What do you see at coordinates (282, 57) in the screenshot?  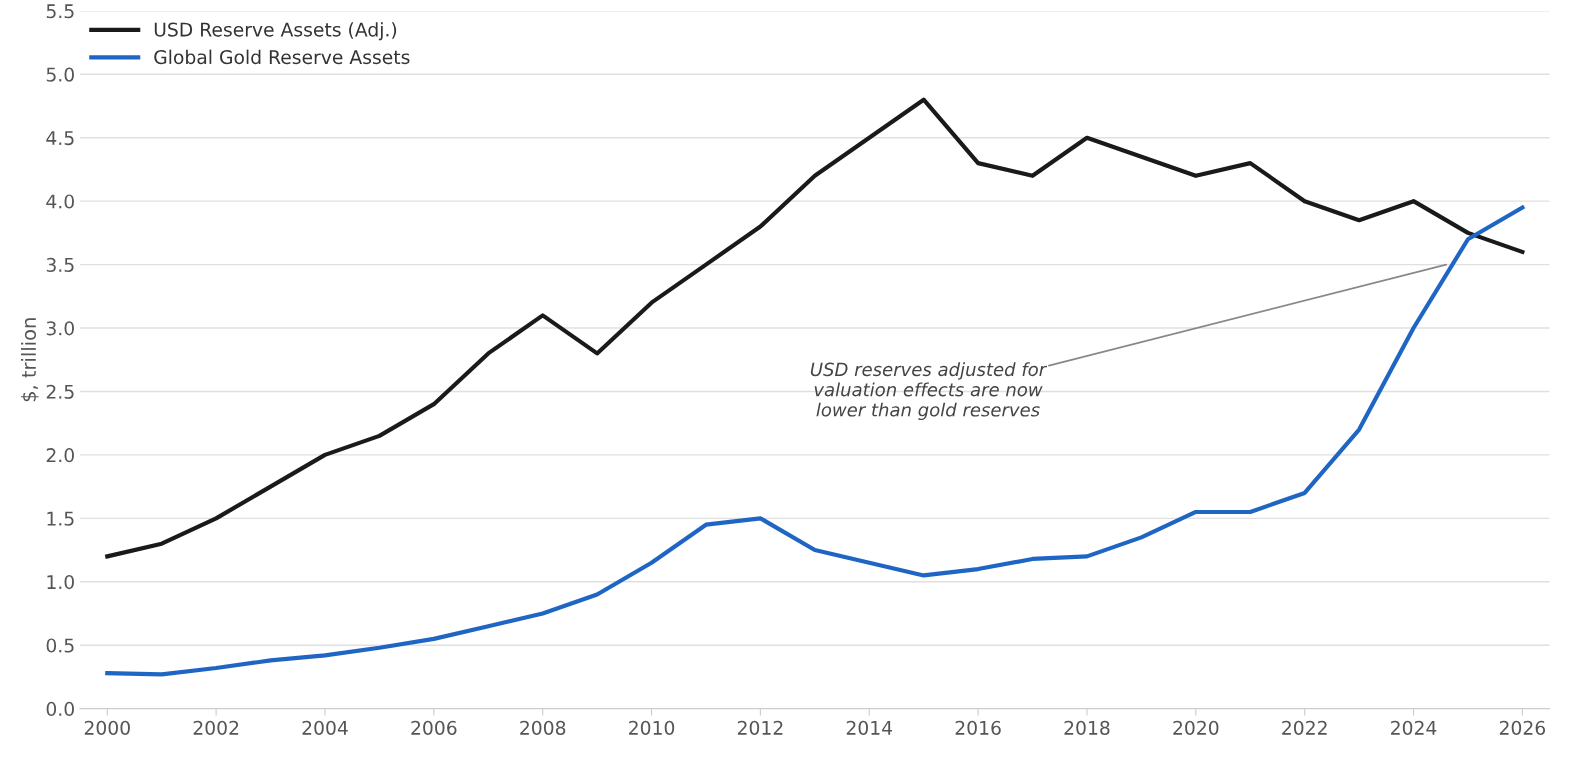 I see `legend-label: Global Gold Reserve Assets` at bounding box center [282, 57].